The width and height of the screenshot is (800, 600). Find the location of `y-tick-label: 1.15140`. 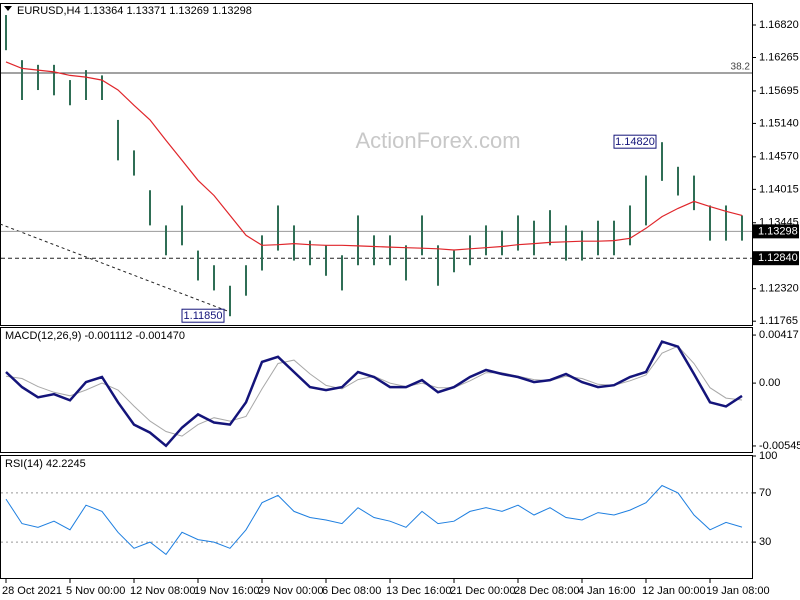

y-tick-label: 1.15140 is located at coordinates (779, 123).